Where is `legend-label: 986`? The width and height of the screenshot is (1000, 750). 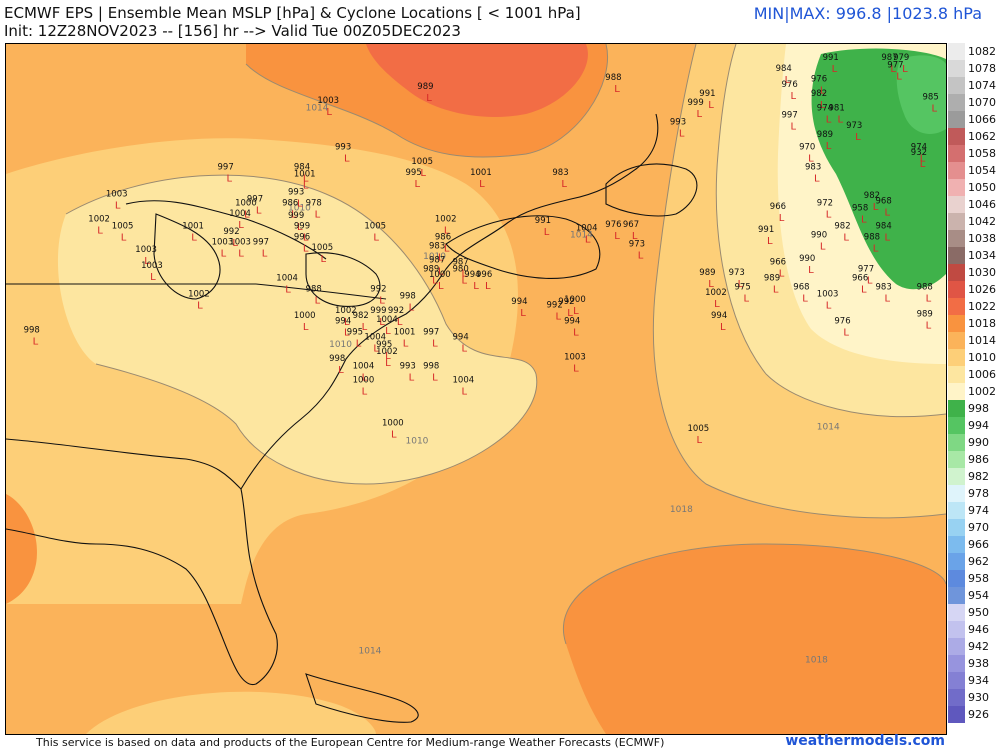 legend-label: 986 is located at coordinates (978, 459).